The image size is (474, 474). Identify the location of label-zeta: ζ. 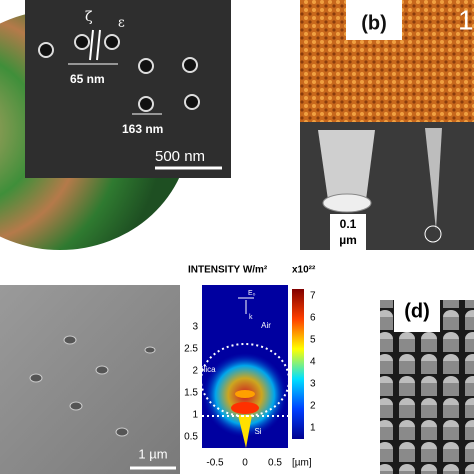
(89, 17).